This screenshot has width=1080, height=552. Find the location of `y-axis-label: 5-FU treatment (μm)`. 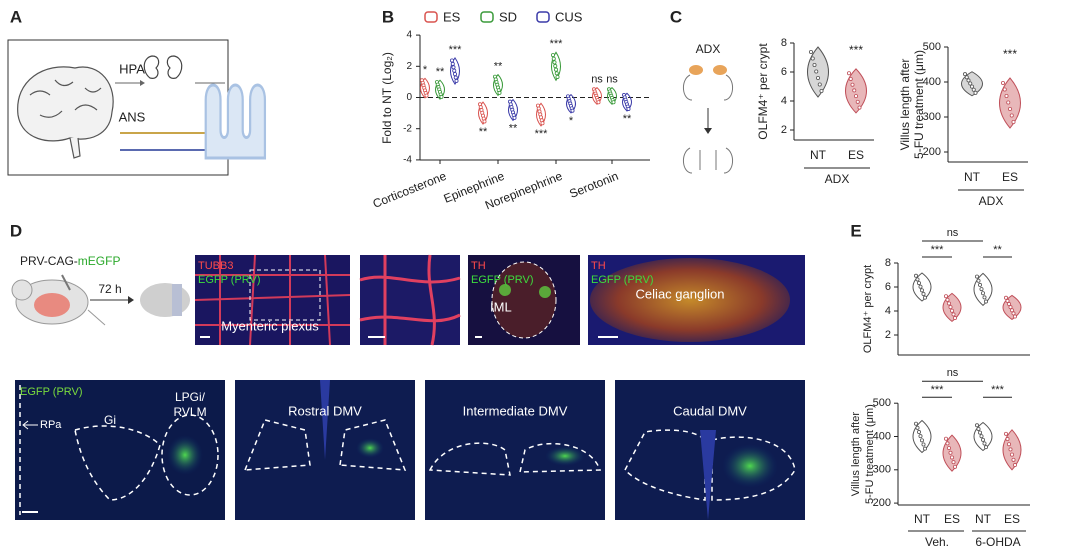

y-axis-label: 5-FU treatment (μm) is located at coordinates (870, 454).